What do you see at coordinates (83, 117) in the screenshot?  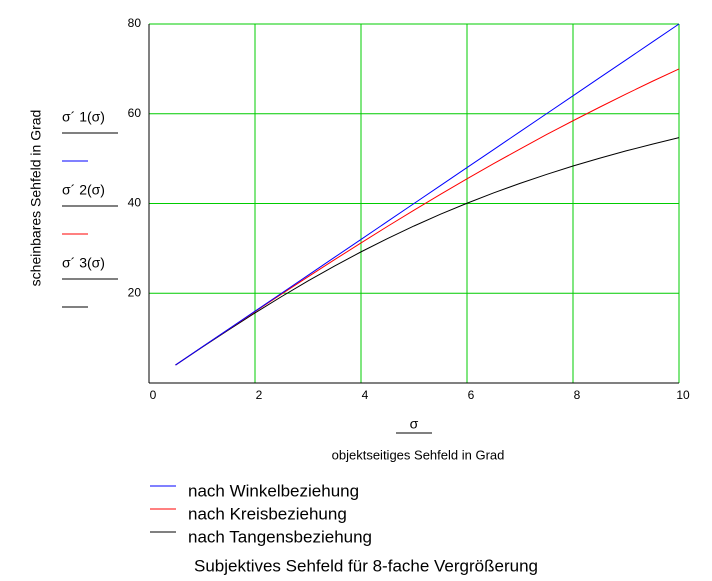 I see `trace-label: σ´ 1(σ)` at bounding box center [83, 117].